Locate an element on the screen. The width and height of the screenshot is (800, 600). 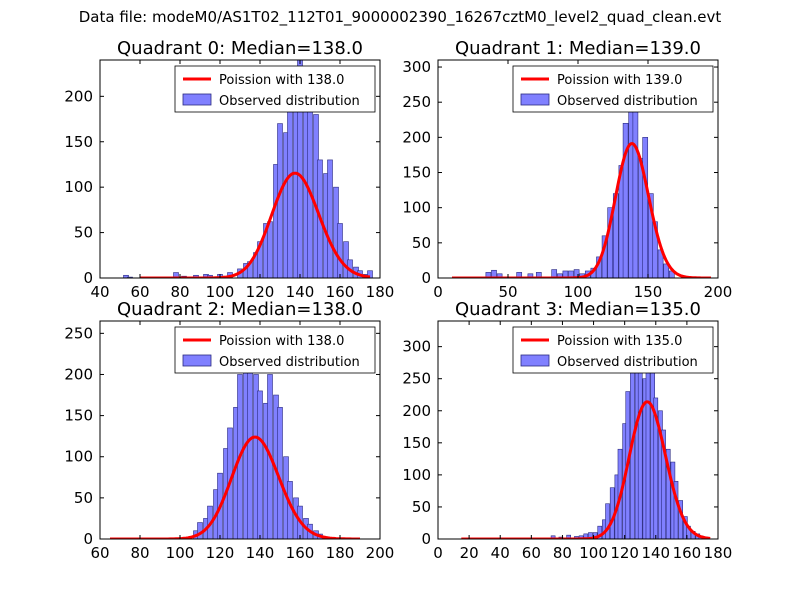
x-tick-label: 120 is located at coordinates (260, 292).